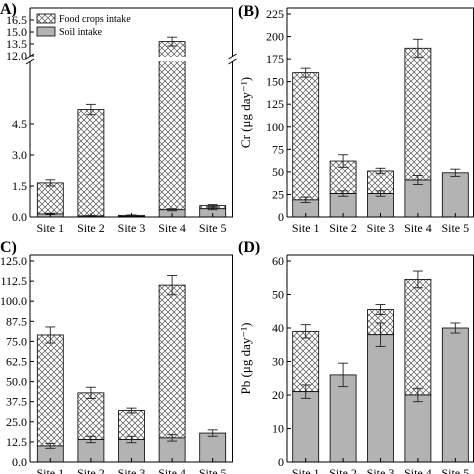 This screenshot has height=474, width=474. What do you see at coordinates (46, 31) in the screenshot?
I see `legend-swatch-soil` at bounding box center [46, 31].